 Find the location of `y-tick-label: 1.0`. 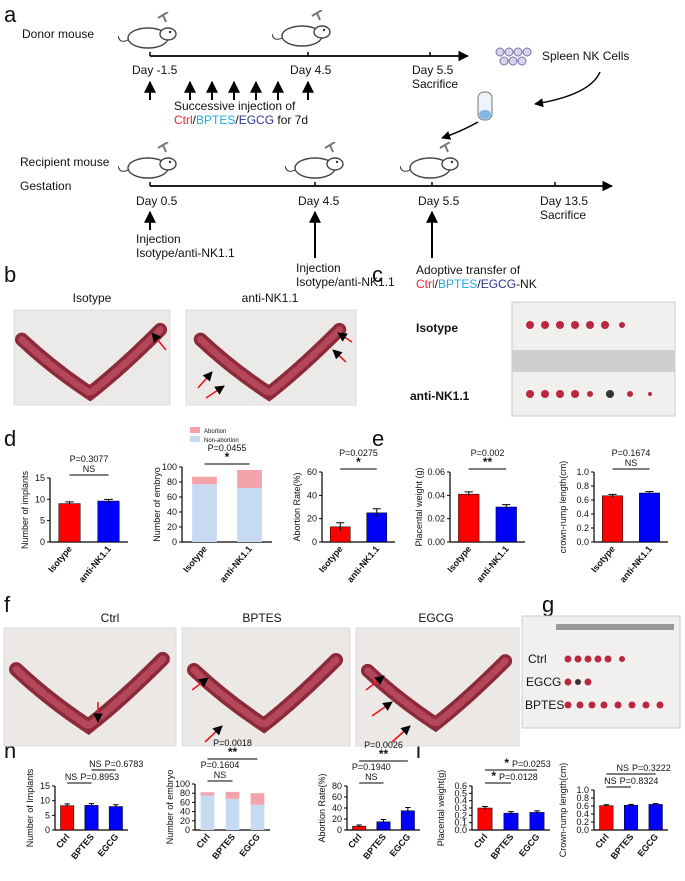

y-tick-label: 1.0 is located at coordinates (582, 790).